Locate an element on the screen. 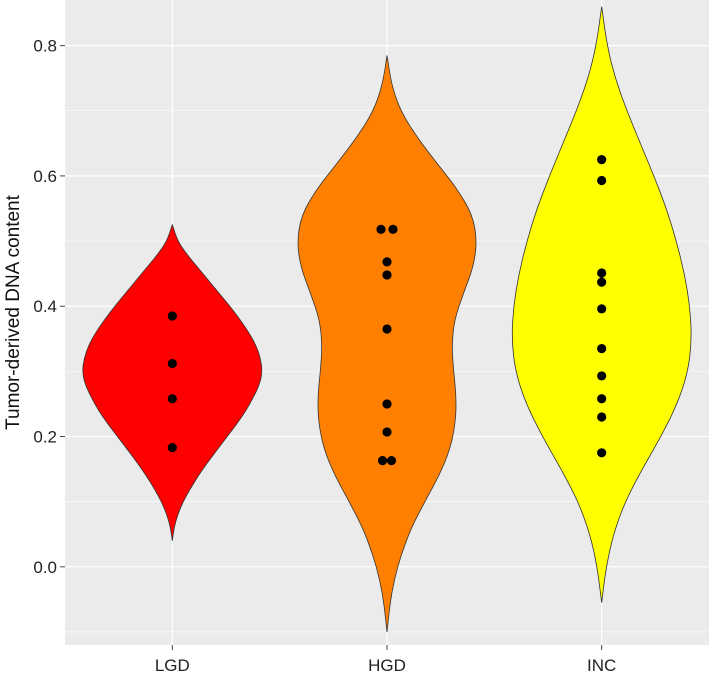 This screenshot has width=709, height=674. x-tick-label: INC is located at coordinates (601, 665).